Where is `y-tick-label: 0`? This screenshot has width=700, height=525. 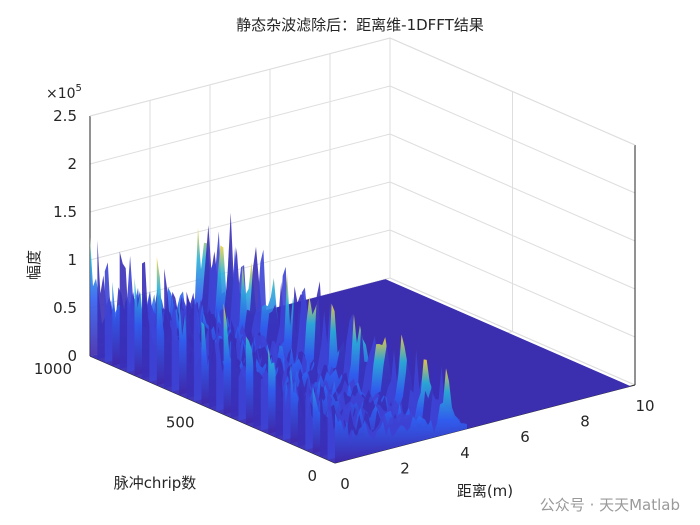
y-tick-label: 0 is located at coordinates (312, 476).